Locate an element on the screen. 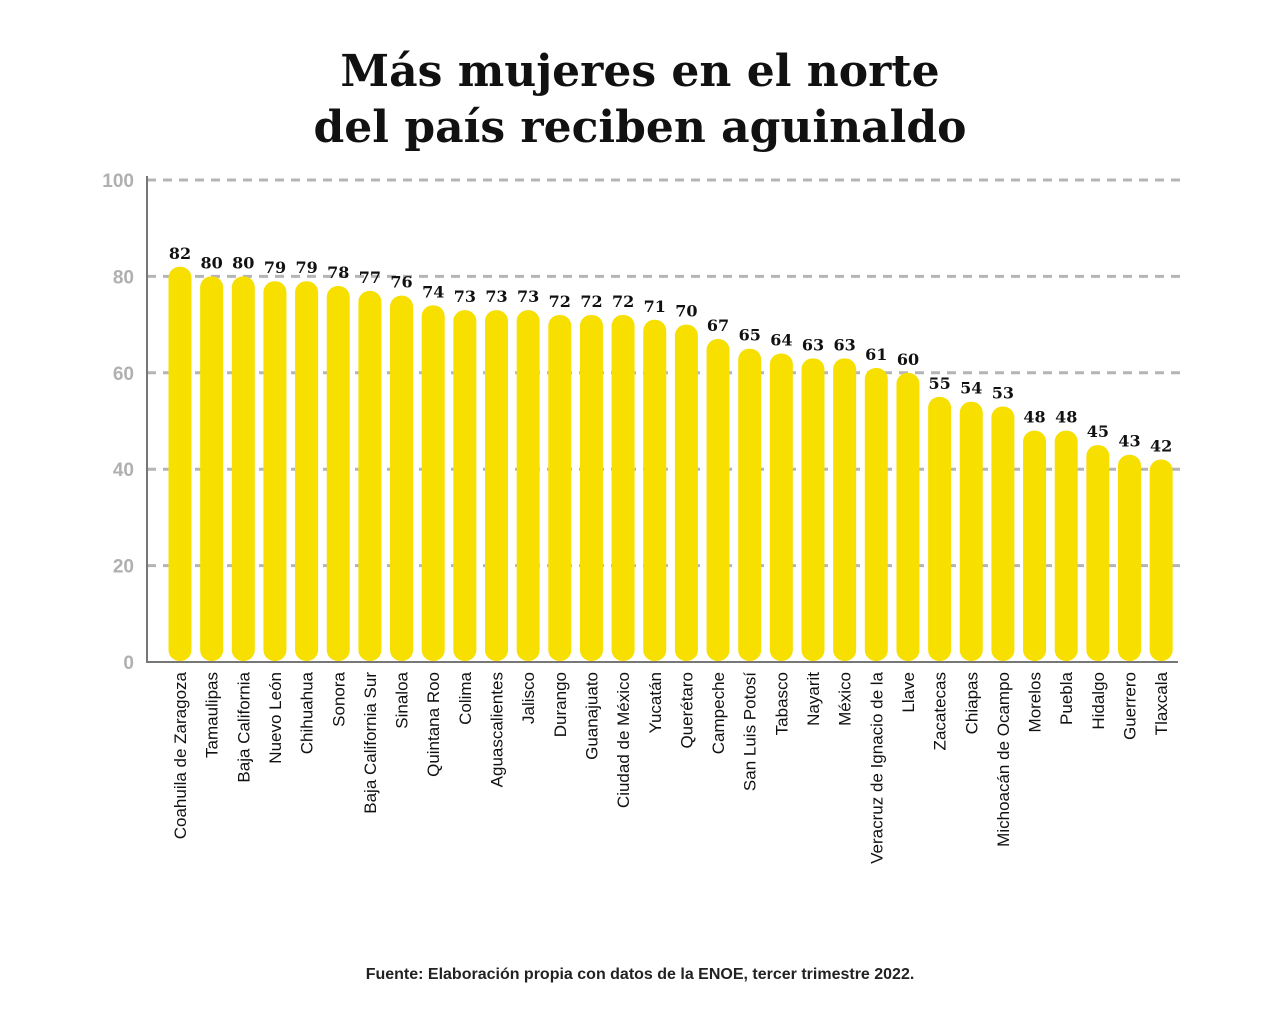 The height and width of the screenshot is (1024, 1280). y-tick-label-20: 20 is located at coordinates (123, 567).